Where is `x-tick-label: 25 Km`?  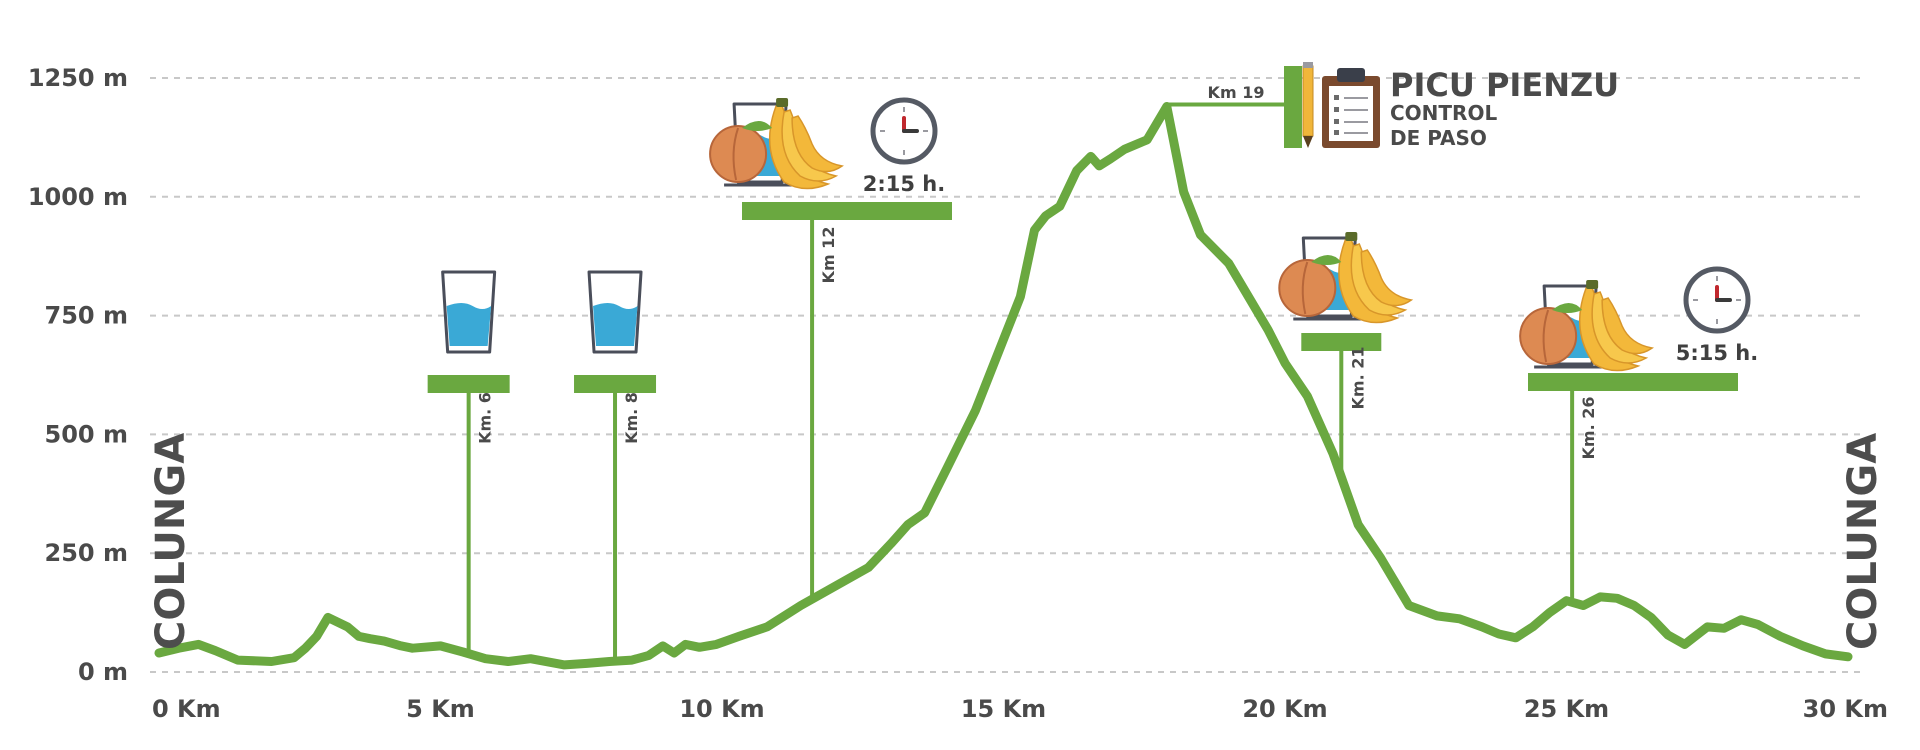
x-tick-label: 25 Km is located at coordinates (1566, 709).